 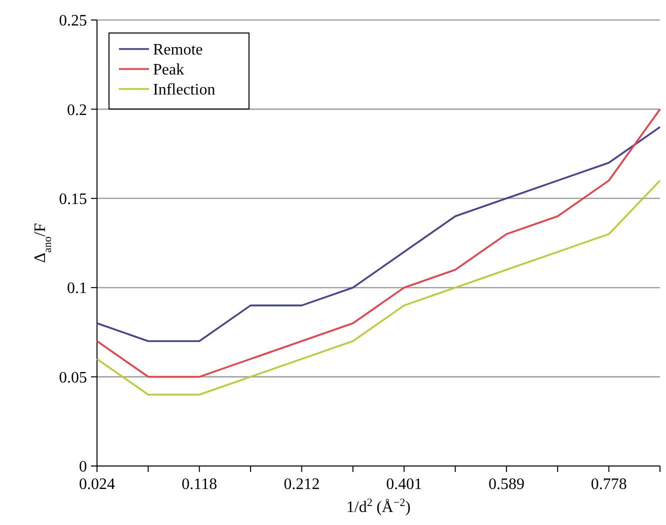 What do you see at coordinates (608, 484) in the screenshot?
I see `x-tick-label: 0.778` at bounding box center [608, 484].